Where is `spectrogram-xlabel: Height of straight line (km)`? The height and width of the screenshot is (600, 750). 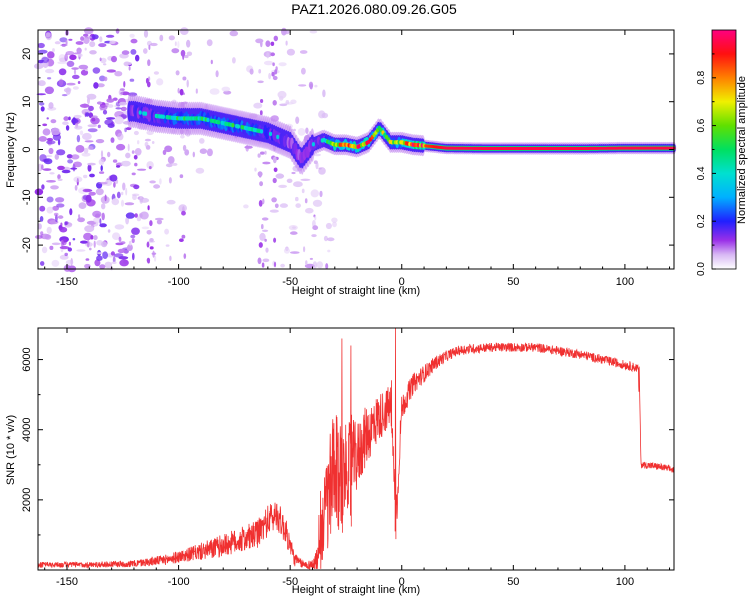 spectrogram-xlabel: Height of straight line (km) is located at coordinates (356, 291).